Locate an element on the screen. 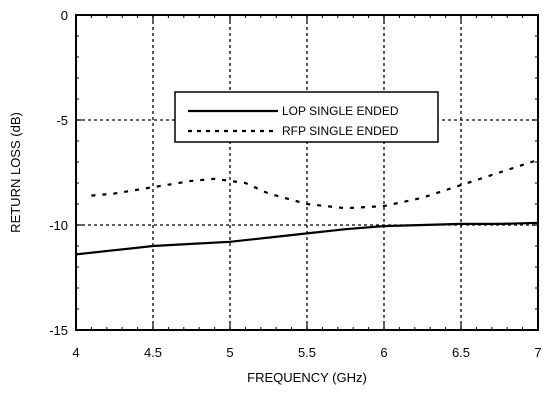 This screenshot has height=396, width=543. x-axis-title: FREQUENCY (GHz) is located at coordinates (307, 377).